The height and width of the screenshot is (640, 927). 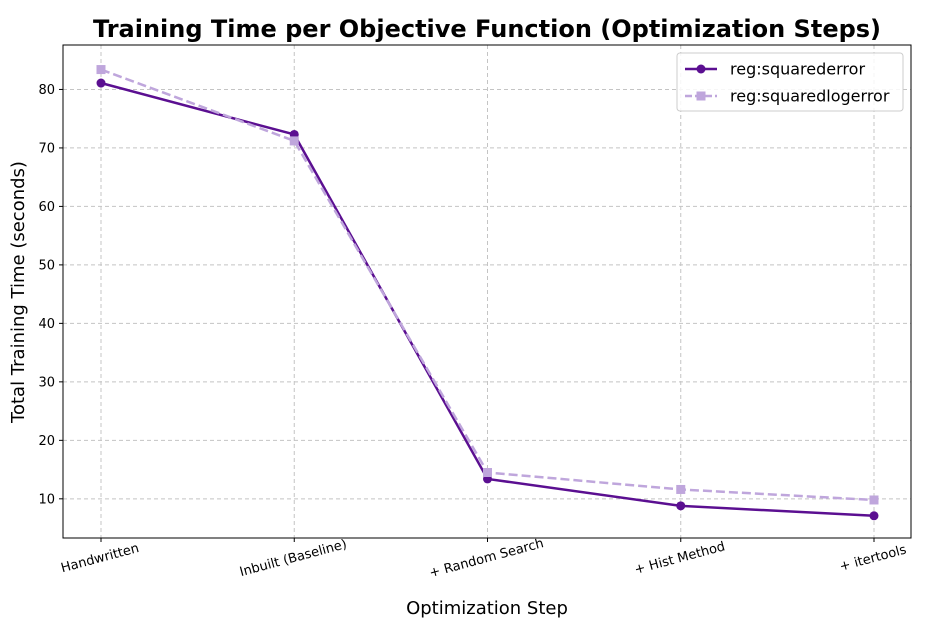 I want to click on y-tick-label: 10, so click(x=46, y=499).